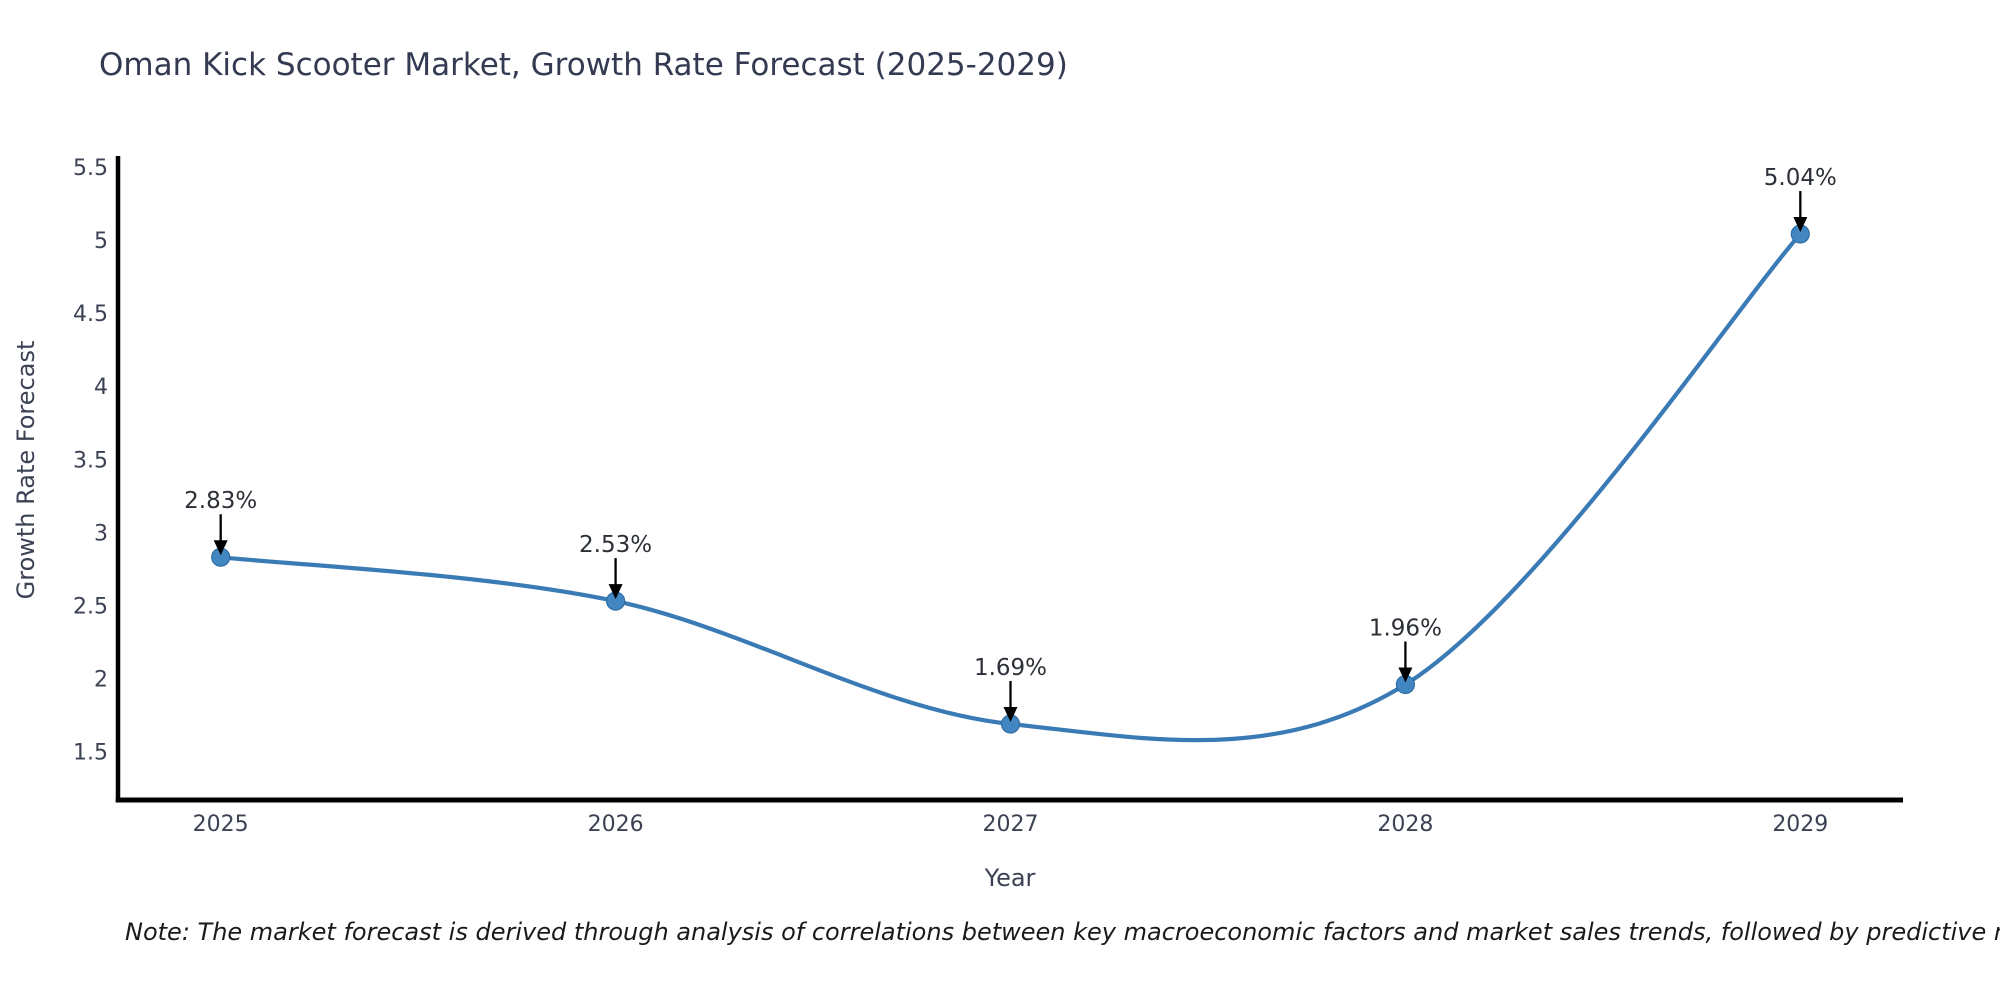  Describe the element at coordinates (1010, 878) in the screenshot. I see `x-axis-title: Year` at that location.